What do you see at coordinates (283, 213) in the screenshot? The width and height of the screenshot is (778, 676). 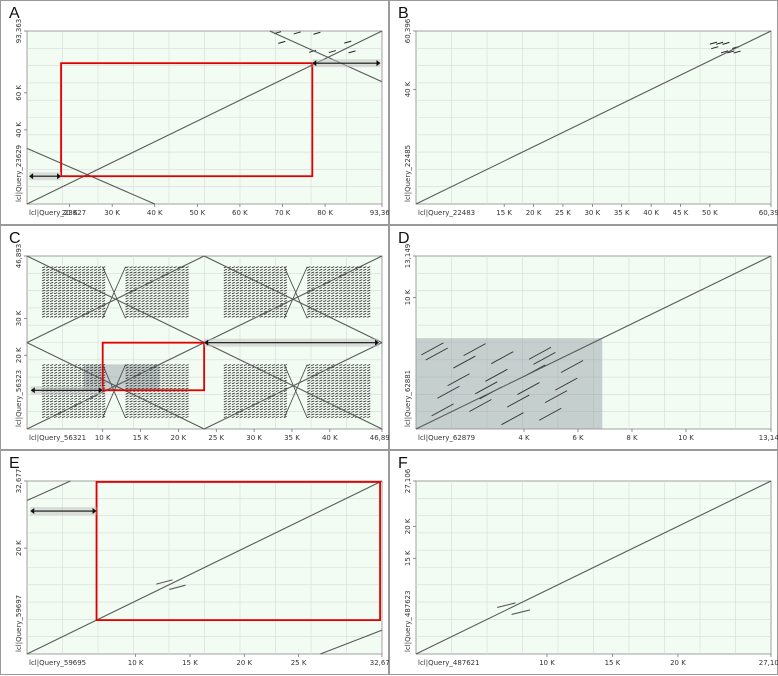 I see `x-tick-label: 70 K` at bounding box center [283, 213].